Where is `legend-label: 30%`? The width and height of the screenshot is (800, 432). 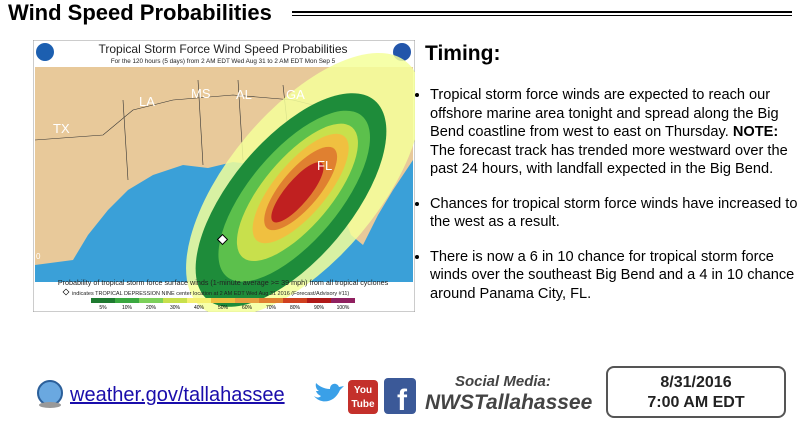 legend-label: 30% is located at coordinates (175, 308).